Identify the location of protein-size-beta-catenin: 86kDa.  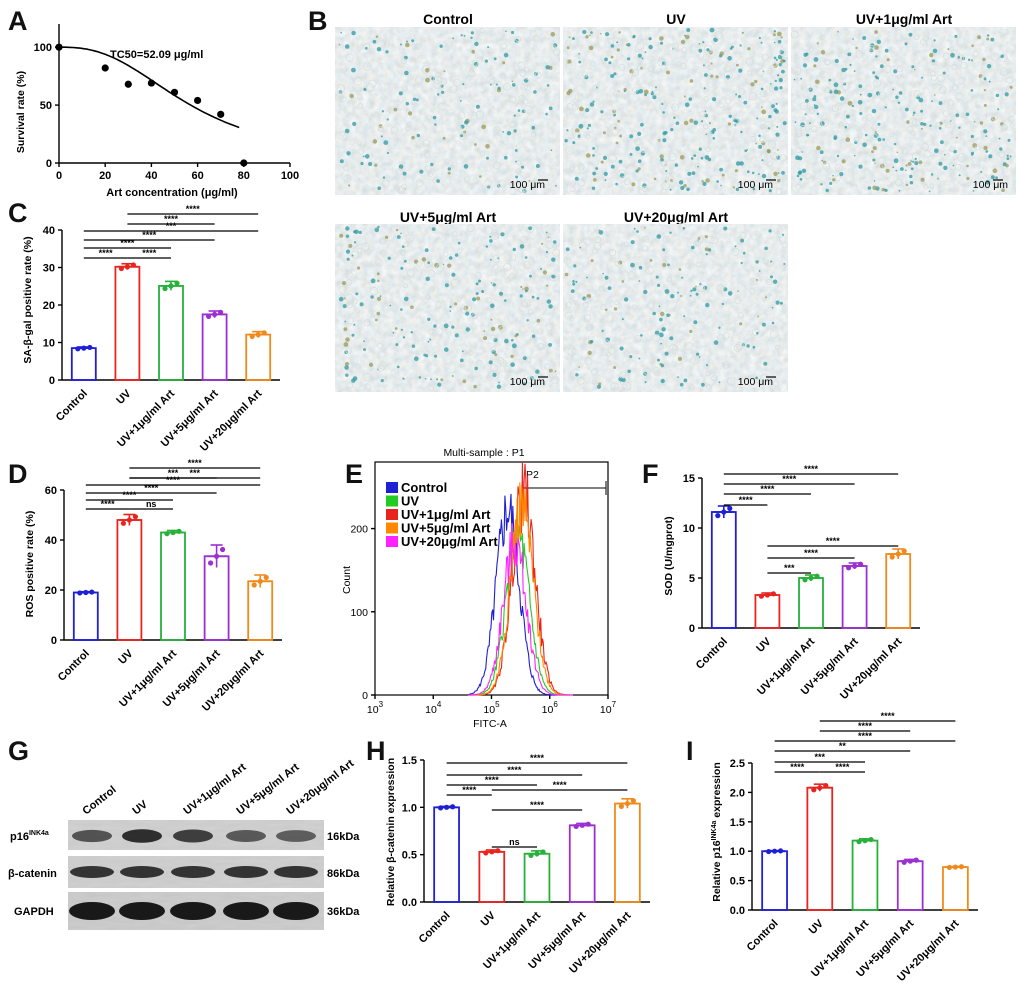
(343, 874).